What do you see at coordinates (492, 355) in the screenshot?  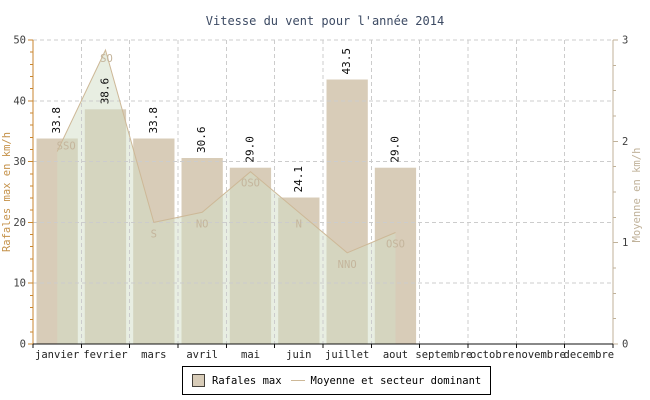 I see `month-label-octobre: octobre` at bounding box center [492, 355].